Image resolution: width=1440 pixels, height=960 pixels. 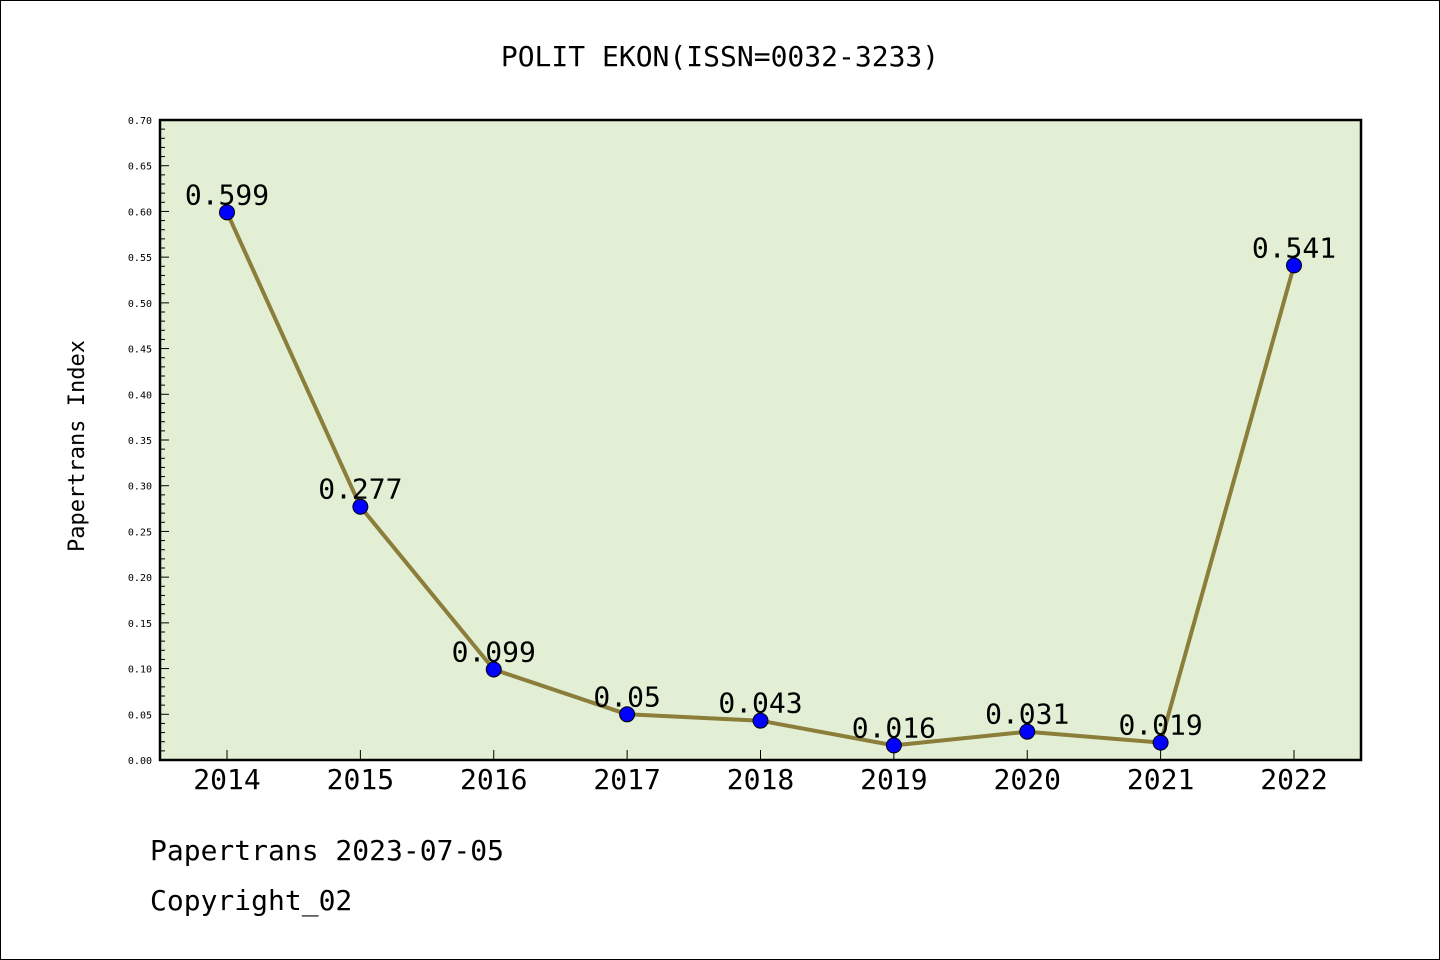 I want to click on data-label: 0.541, so click(x=1294, y=247).